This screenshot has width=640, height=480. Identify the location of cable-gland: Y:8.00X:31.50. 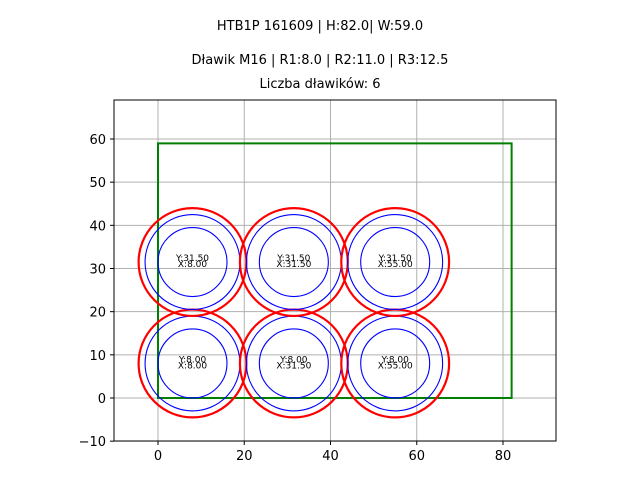
(293, 363).